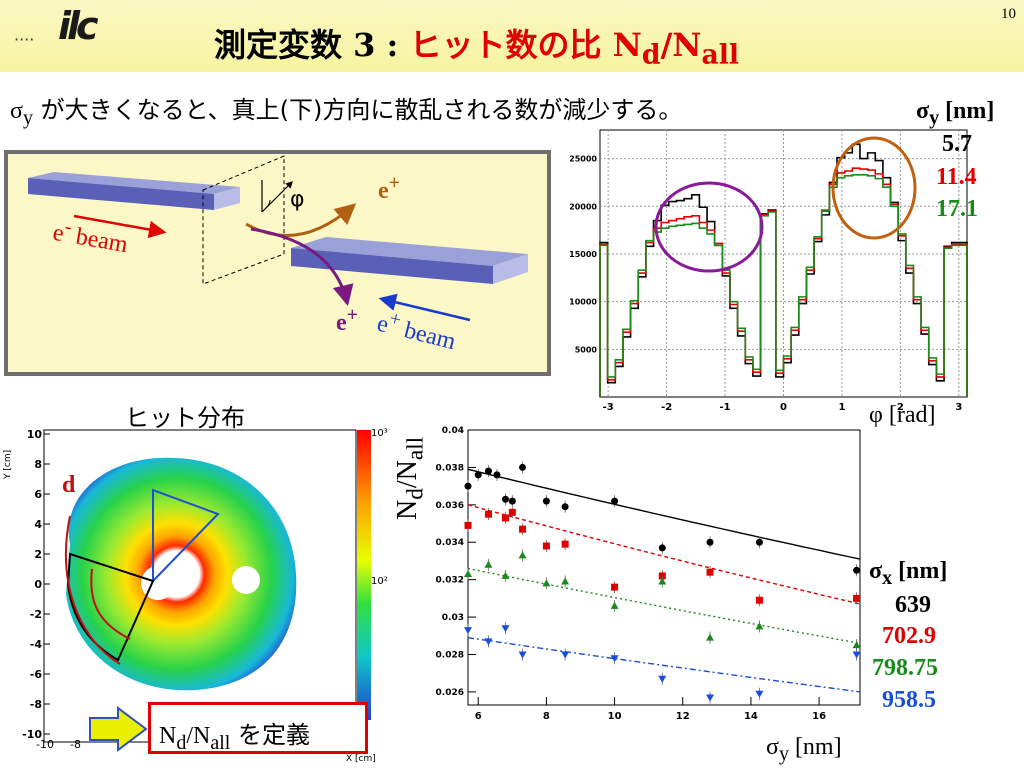 This screenshot has width=1024, height=768. What do you see at coordinates (887, 577) in the screenshot?
I see `ratio-legend-sub: x` at bounding box center [887, 577].